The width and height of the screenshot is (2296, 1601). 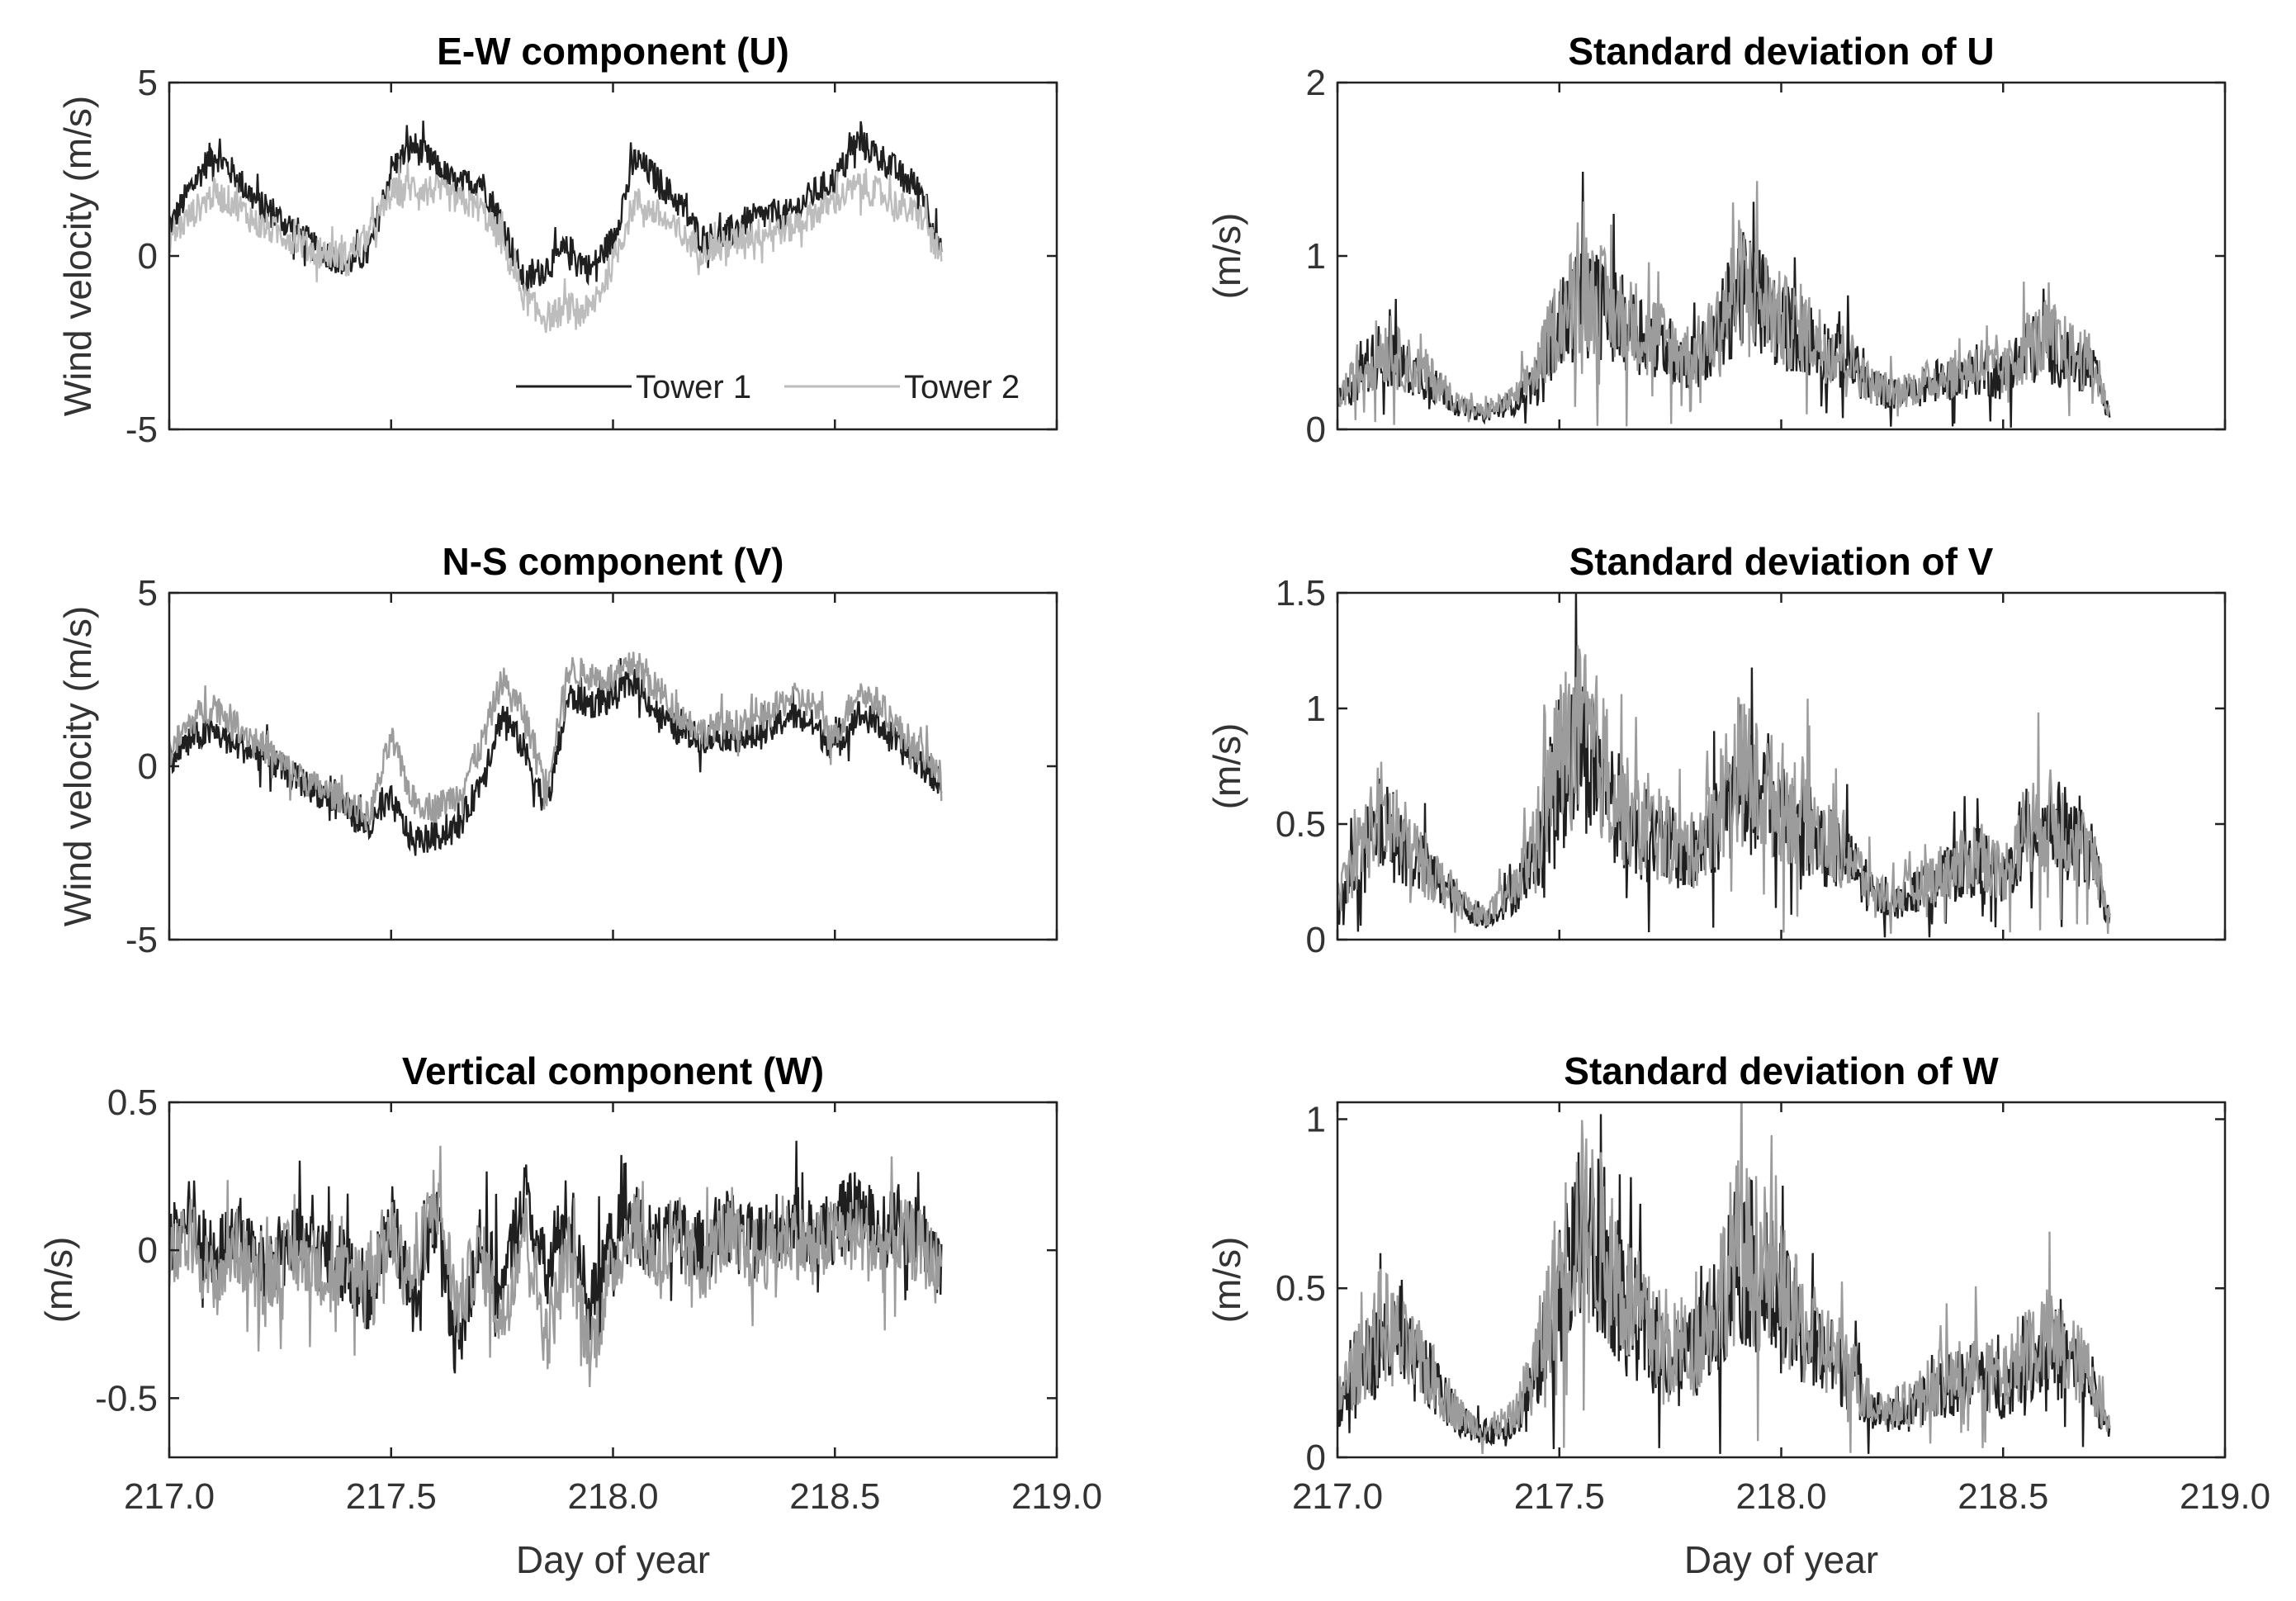 What do you see at coordinates (127, 1398) in the screenshot?
I see `y-tick-label: -0.5` at bounding box center [127, 1398].